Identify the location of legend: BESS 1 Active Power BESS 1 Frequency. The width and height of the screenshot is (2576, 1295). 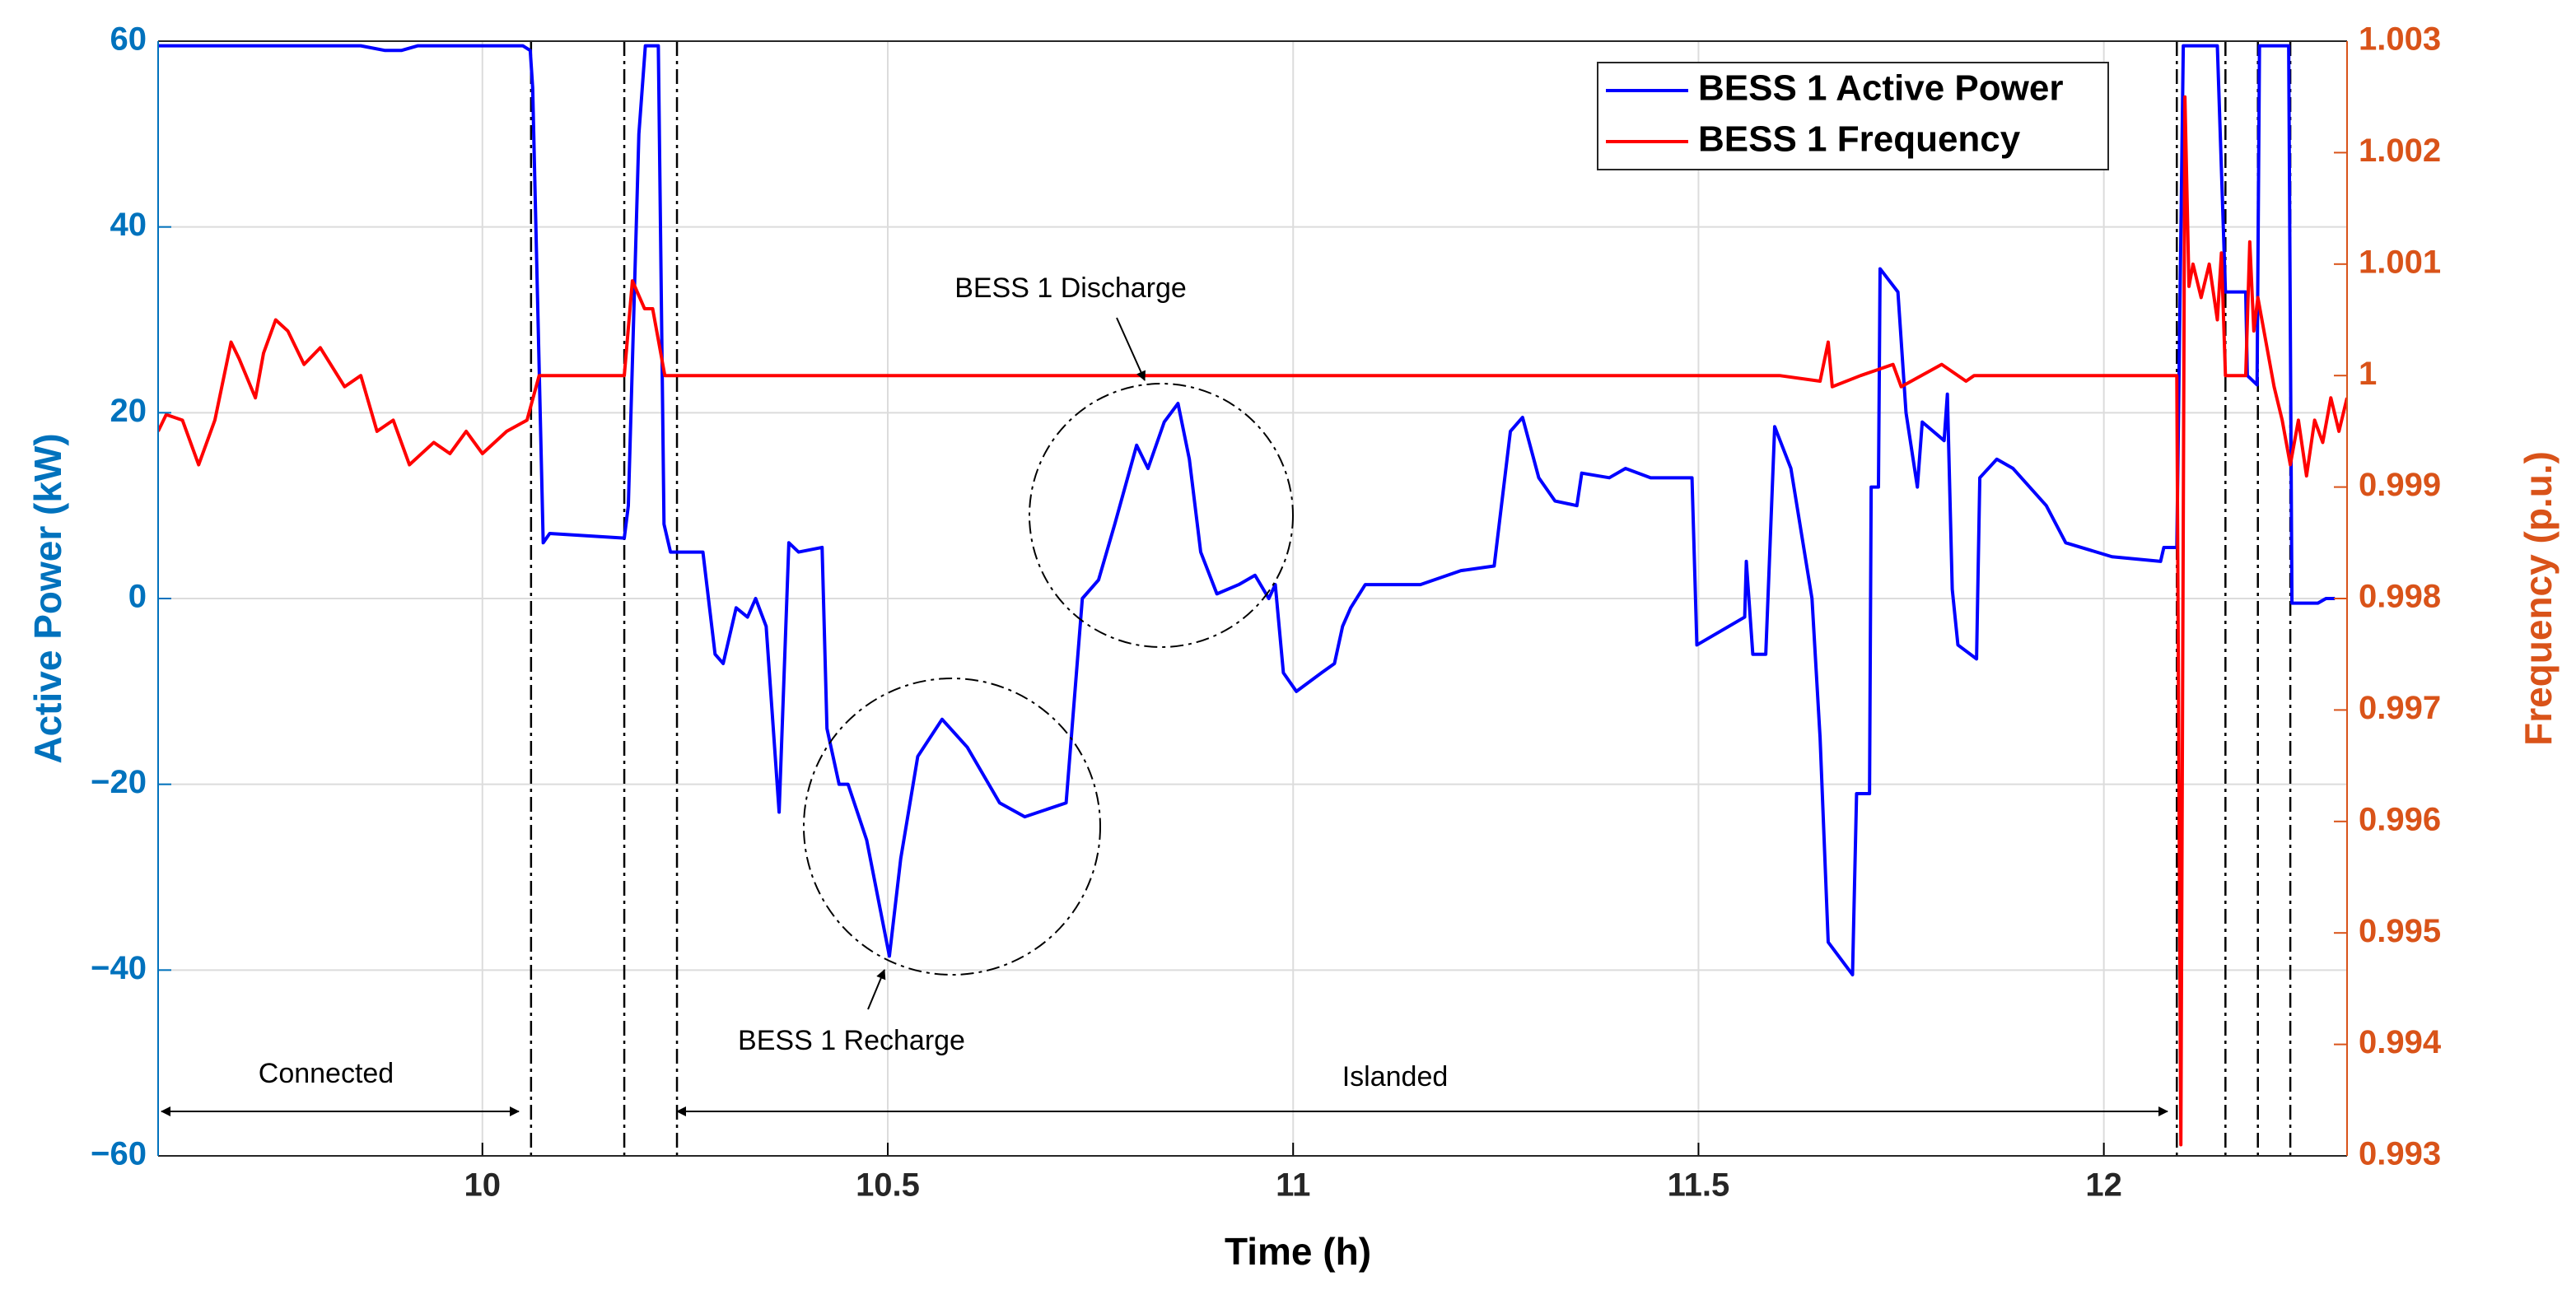
(1853, 116).